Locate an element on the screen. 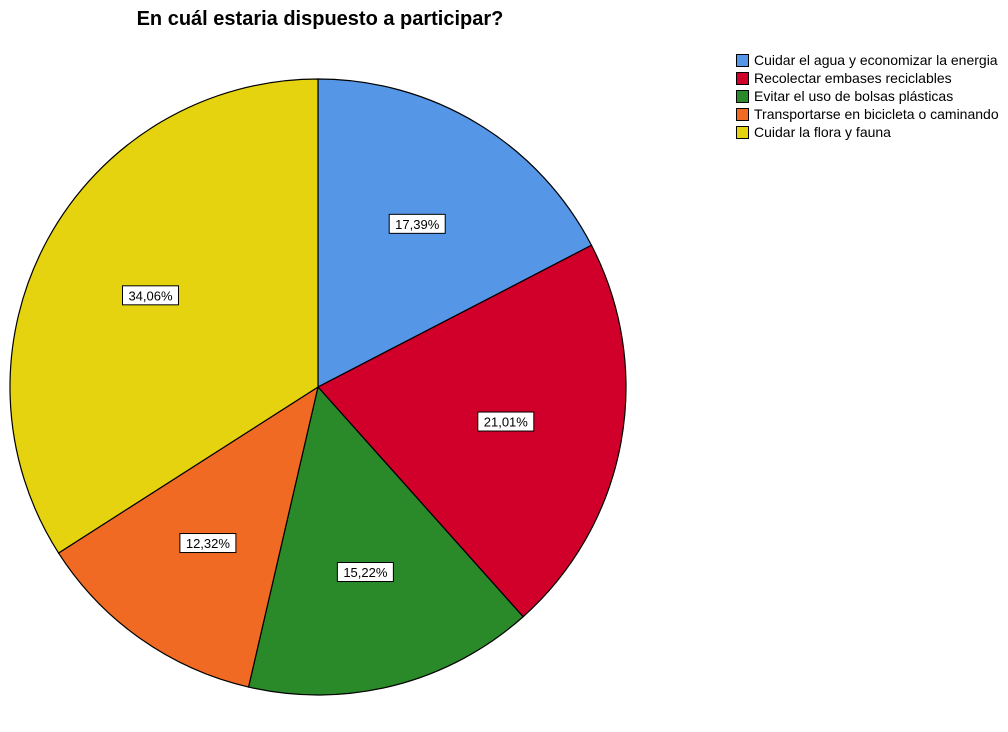 This screenshot has height=732, width=1008. slice-label-1: 17,39% is located at coordinates (417, 223).